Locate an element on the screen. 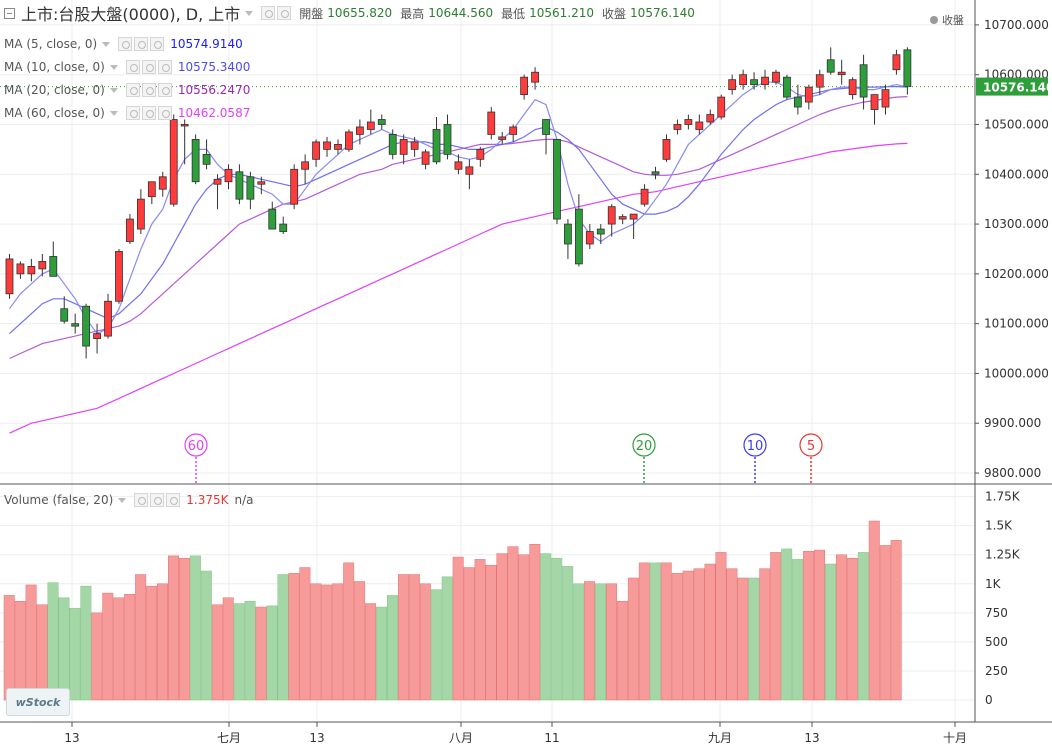 This screenshot has height=749, width=1052. indicator-ma-60: MA (60, close, 0) 10462.0587 is located at coordinates (127, 113).